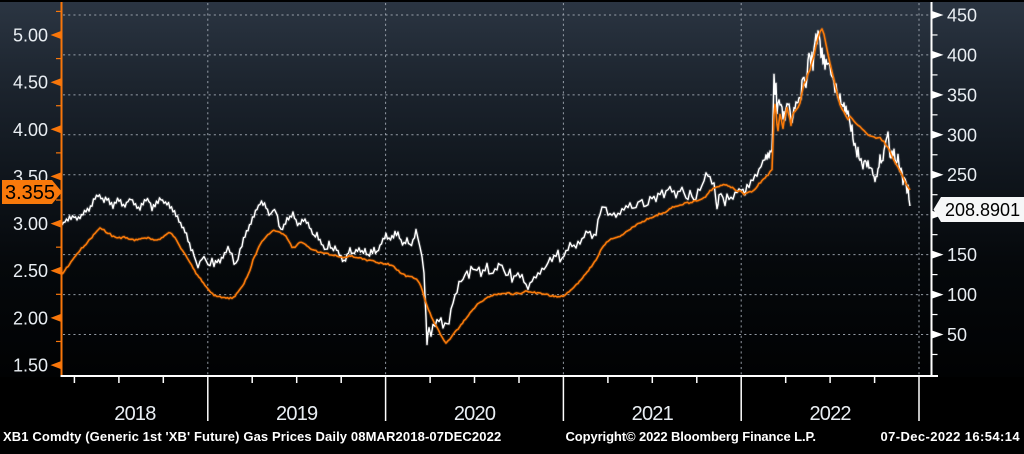 The image size is (1024, 454). I want to click on svg-text: 450, so click(962, 16).